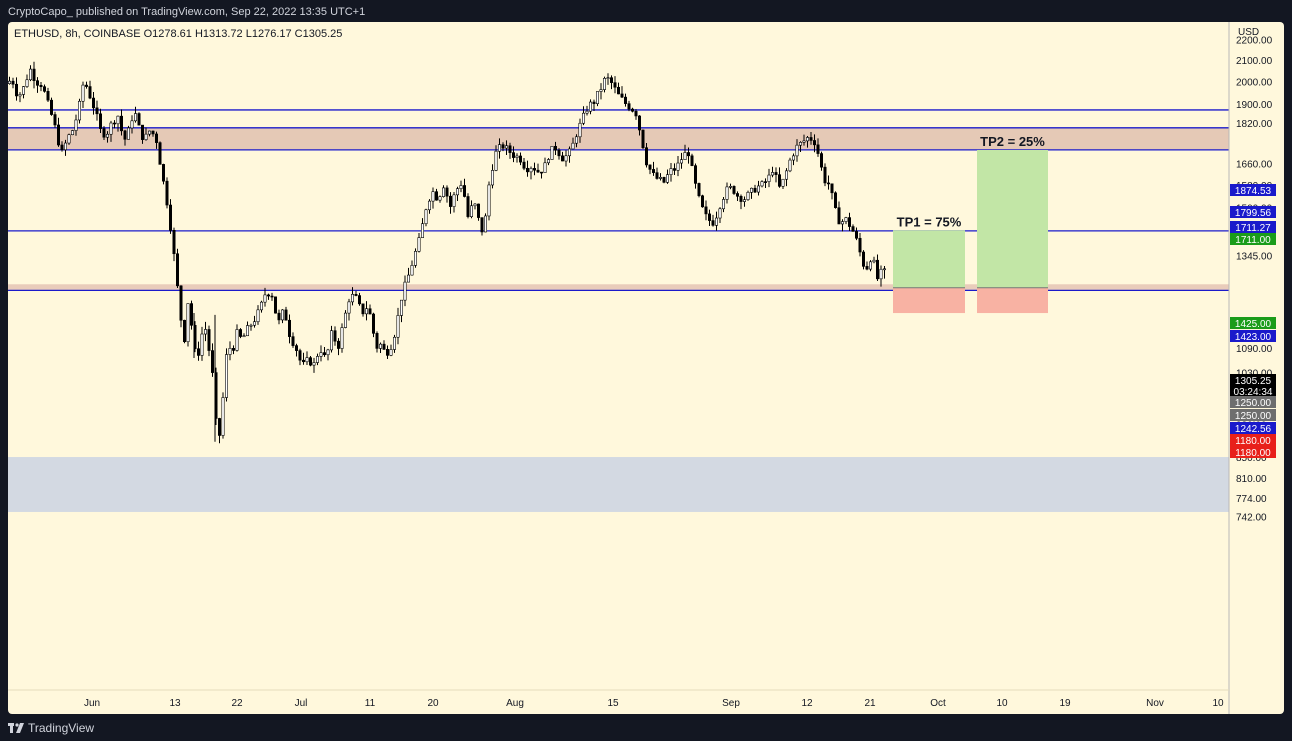 The image size is (1292, 741). Describe the element at coordinates (1253, 429) in the screenshot. I see `price-tag-label: 1242.56` at that location.